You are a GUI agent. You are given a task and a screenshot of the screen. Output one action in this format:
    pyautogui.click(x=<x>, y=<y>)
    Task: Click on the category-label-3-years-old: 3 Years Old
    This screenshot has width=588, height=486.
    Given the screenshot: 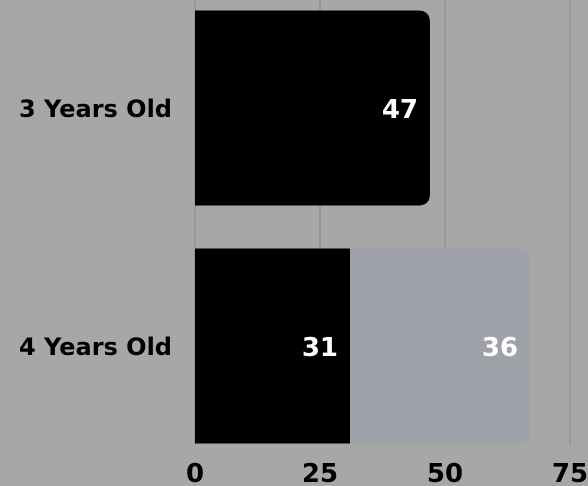 What is the action you would take?
    pyautogui.click(x=95, y=109)
    